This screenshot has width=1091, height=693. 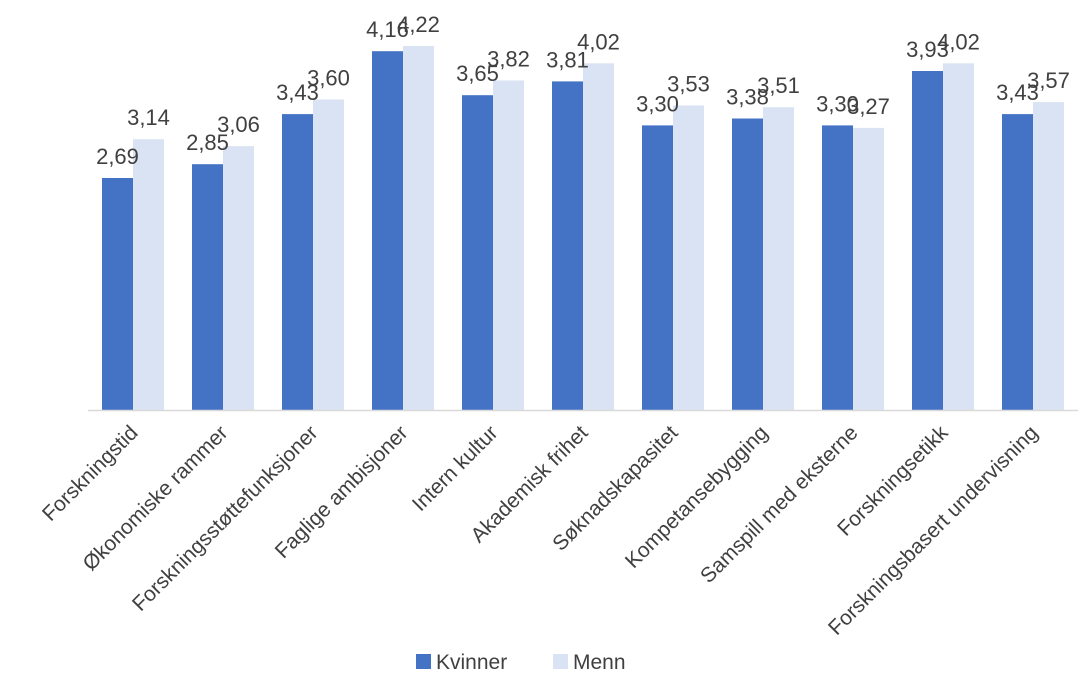 What do you see at coordinates (657, 103) in the screenshot?
I see `data-label-kvinner-6: 3,30` at bounding box center [657, 103].